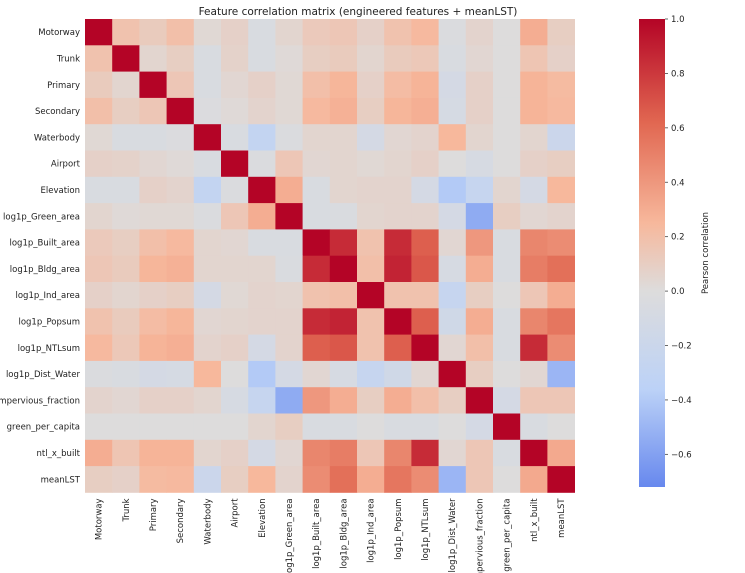 Image resolution: width=745 pixels, height=573 pixels. Describe the element at coordinates (100, 519) in the screenshot. I see `x-tick-label: Motorway` at that location.